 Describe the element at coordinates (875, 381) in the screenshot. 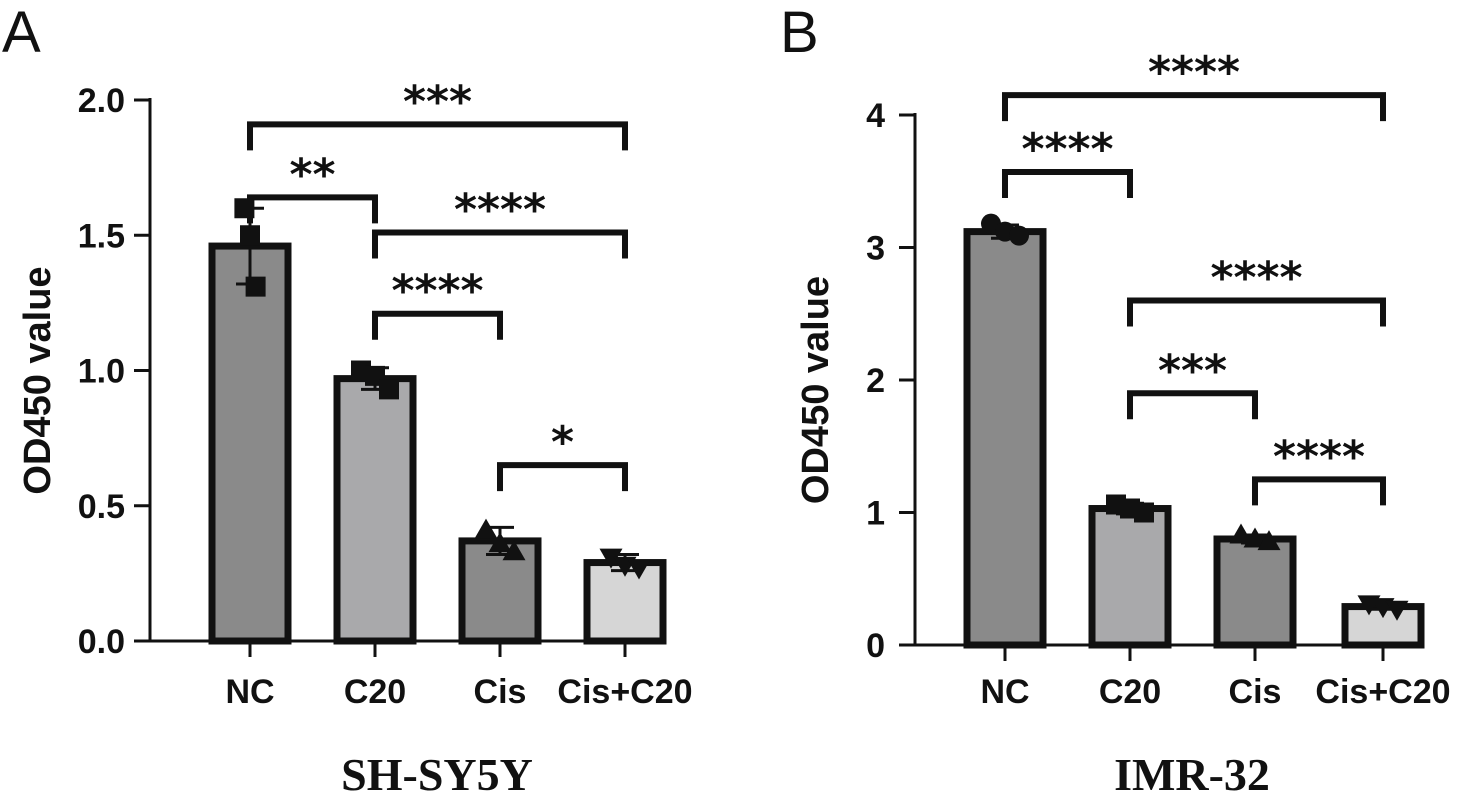

I see `y-tick-label: 2` at that location.